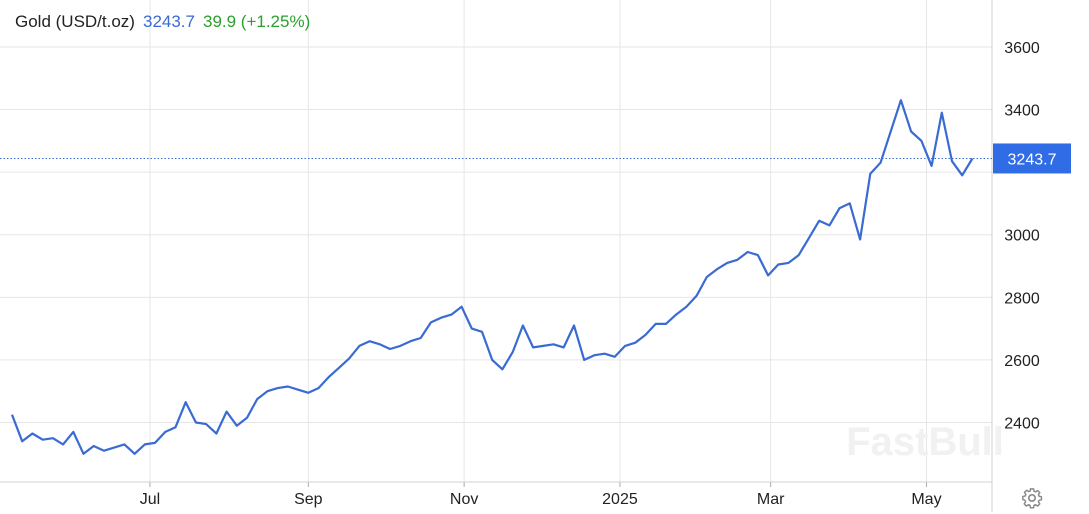  I want to click on x-tick-label: 2025, so click(620, 499).